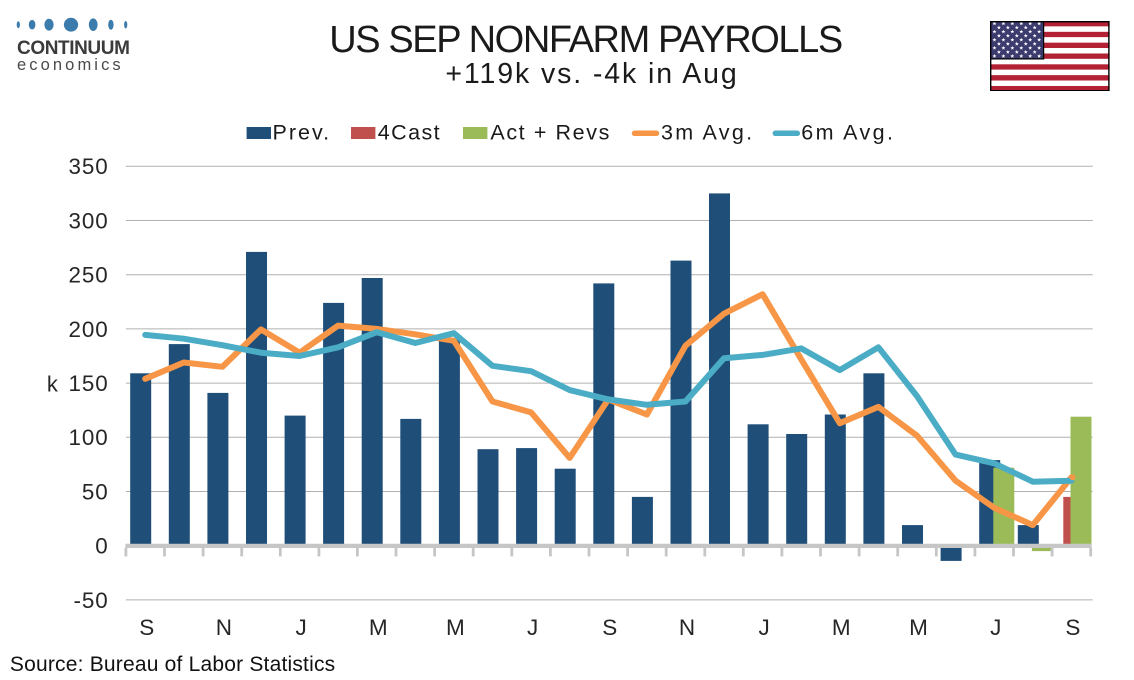  What do you see at coordinates (91, 600) in the screenshot?
I see `svg-text: -50` at bounding box center [91, 600].